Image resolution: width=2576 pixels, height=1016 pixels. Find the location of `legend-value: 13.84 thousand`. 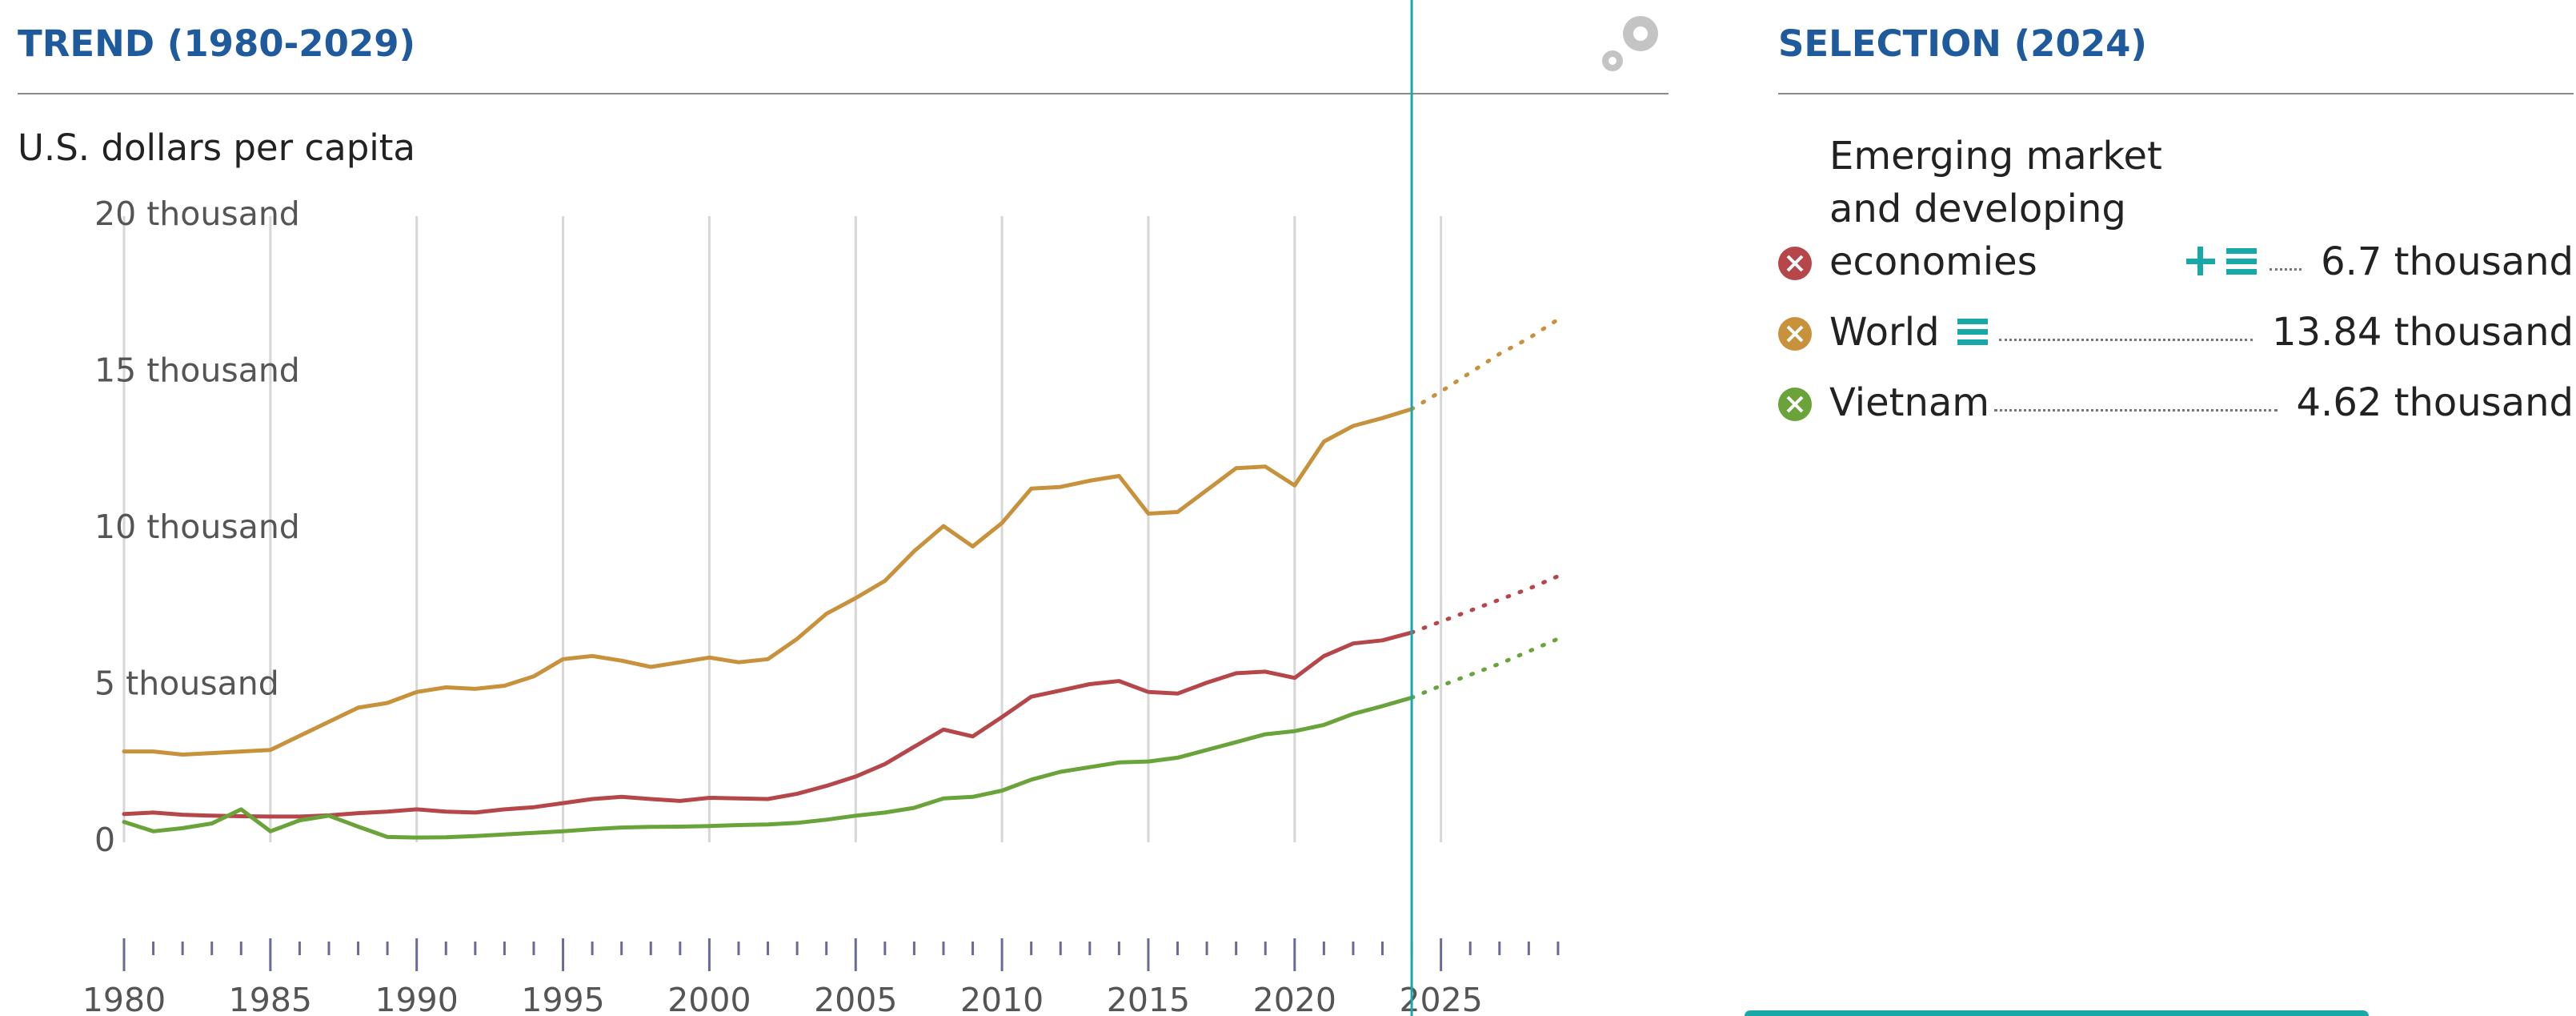

legend-value: 13.84 thousand is located at coordinates (2422, 332).